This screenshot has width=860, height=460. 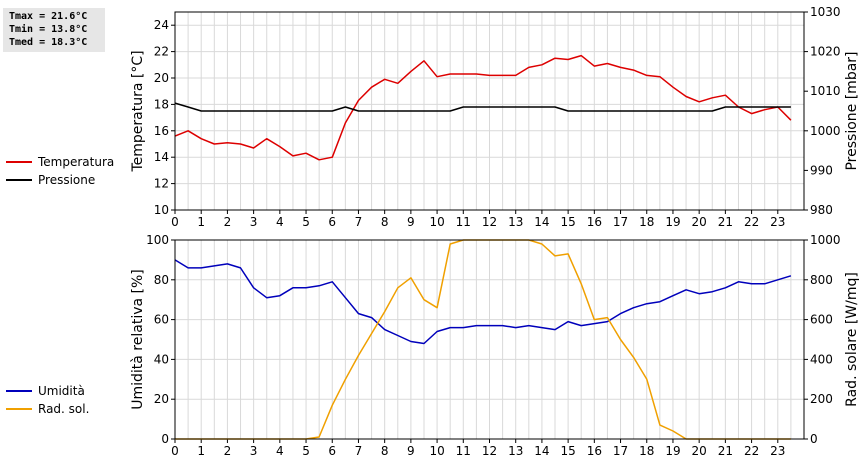 What do you see at coordinates (48, 16) in the screenshot?
I see `tmax-text: Tmax = 21.6°C` at bounding box center [48, 16].